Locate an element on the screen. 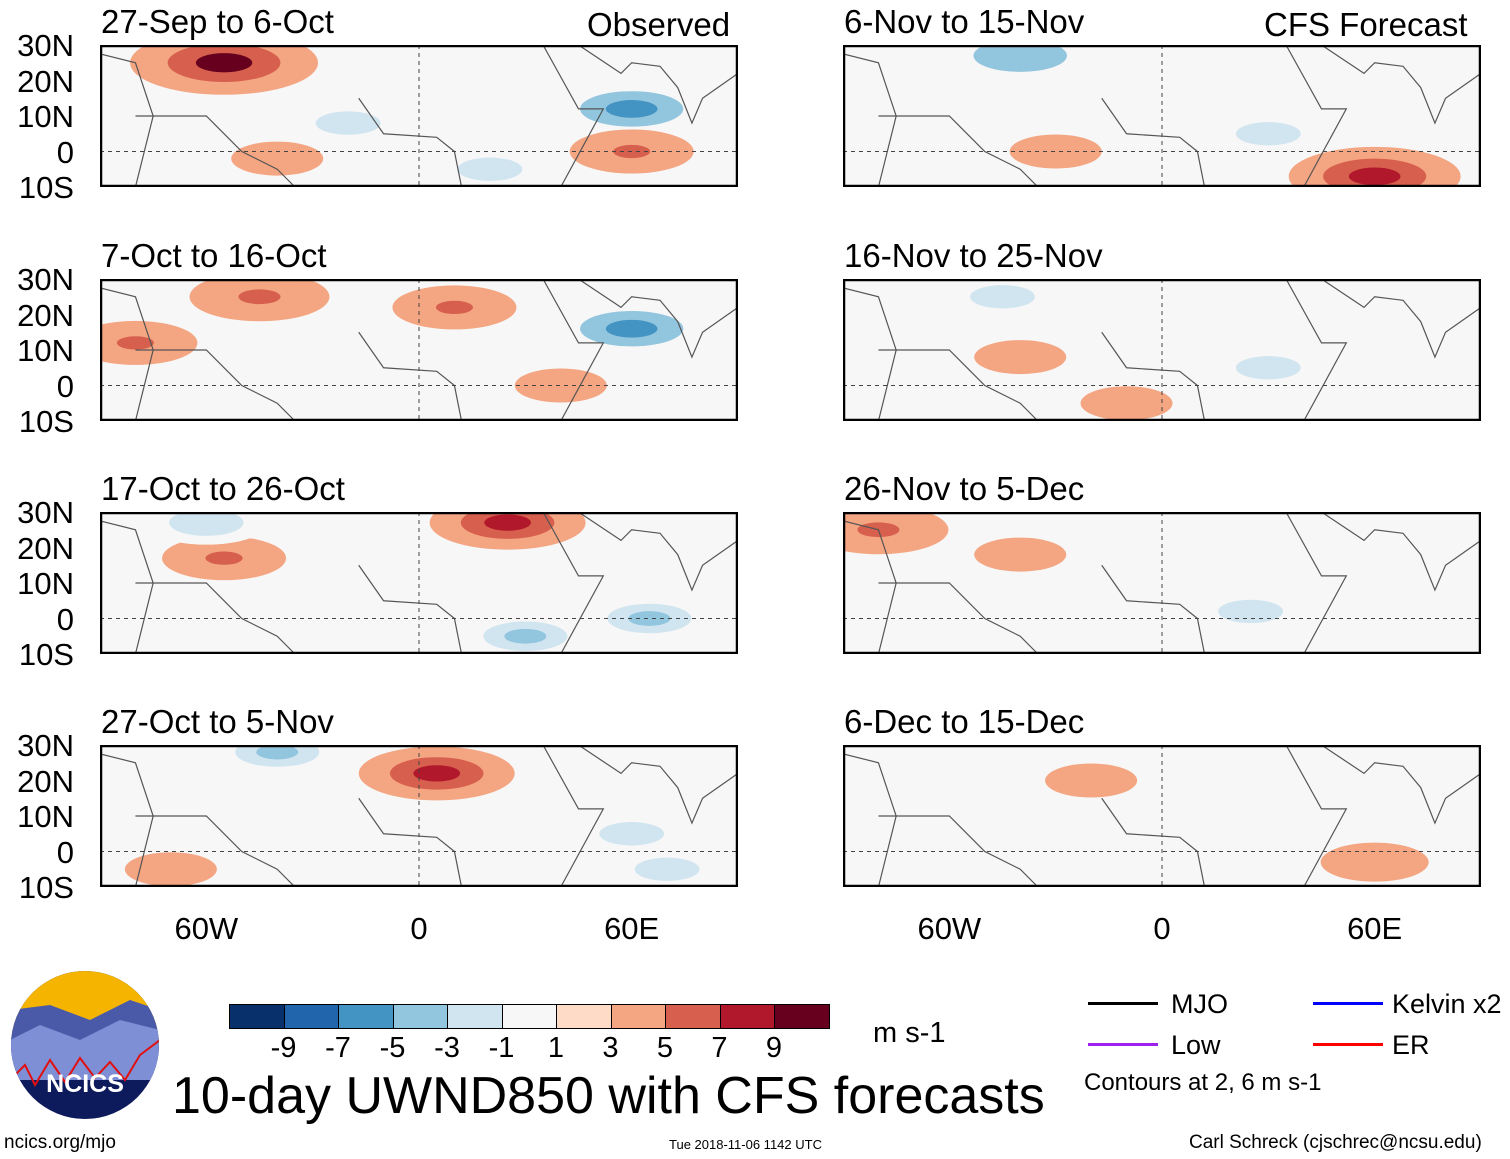  legend-label-er: ER is located at coordinates (1411, 1045).